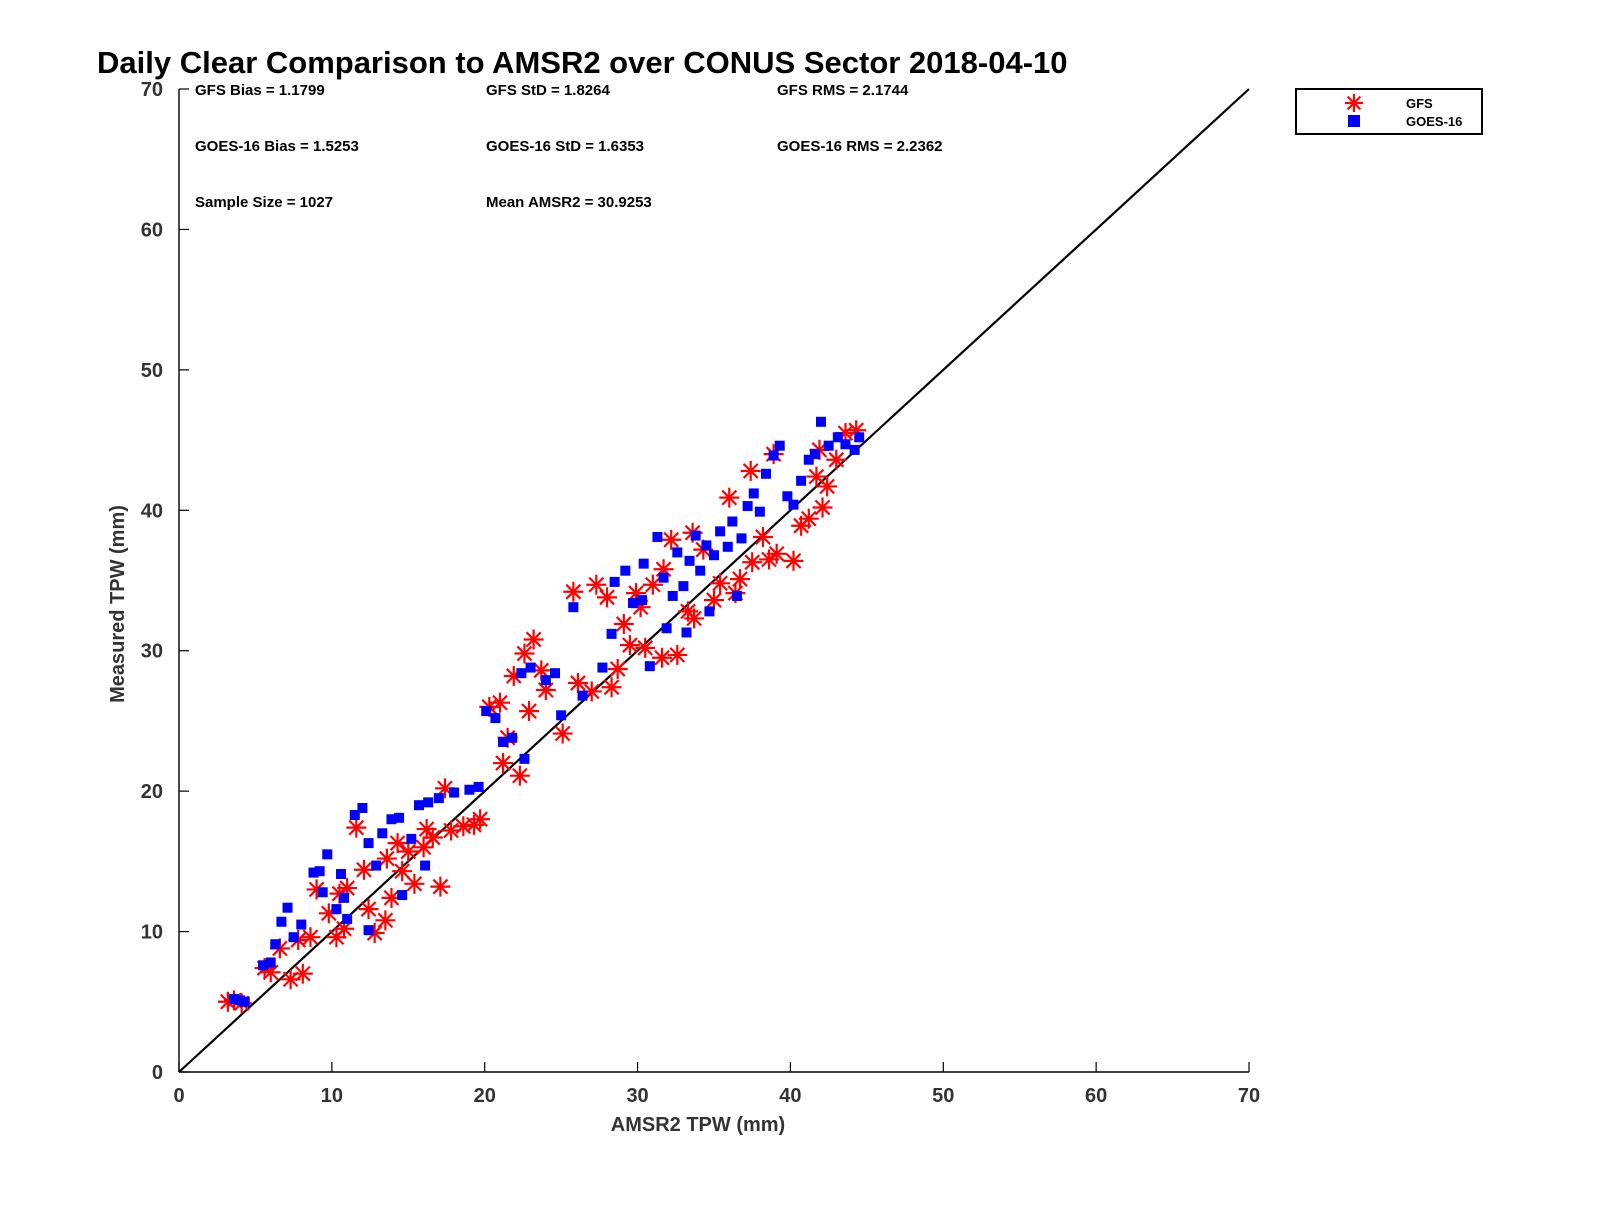 The height and width of the screenshot is (1205, 1600). What do you see at coordinates (1249, 1096) in the screenshot?
I see `x-tick-label: 70` at bounding box center [1249, 1096].